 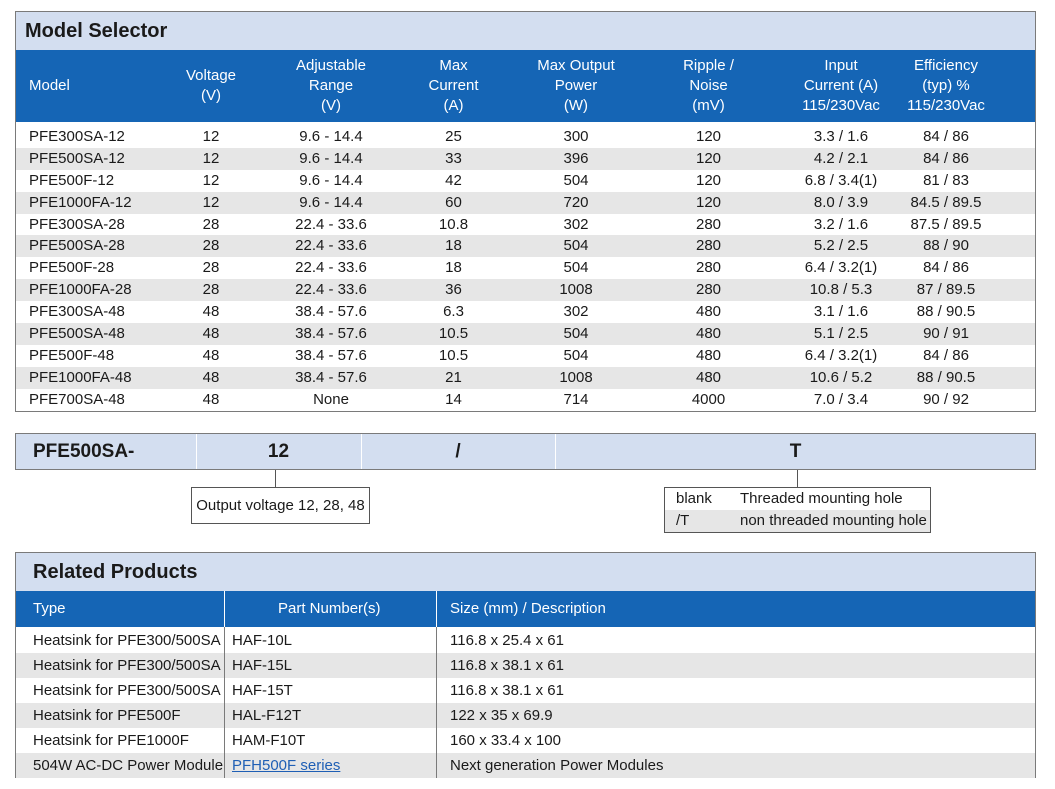 I want to click on mount-option: /T non threaded mounting hole, so click(x=797, y=521).